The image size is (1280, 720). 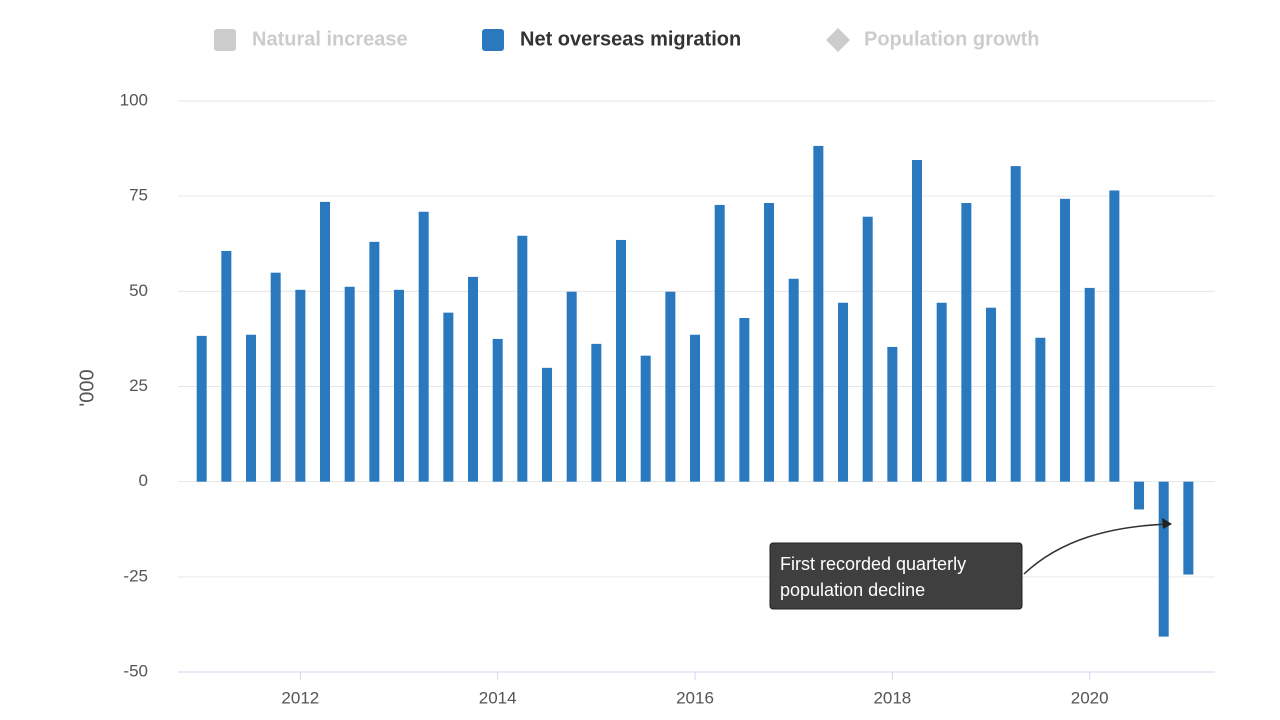 I want to click on legend-item: Population growth, so click(x=933, y=40).